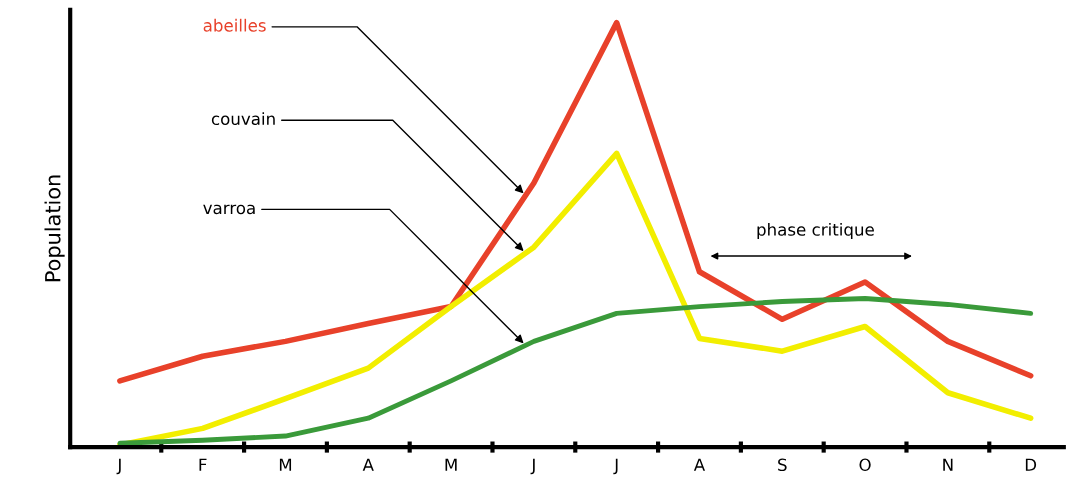 The image size is (1080, 494). Describe the element at coordinates (229, 209) in the screenshot. I see `text: varroa` at that location.